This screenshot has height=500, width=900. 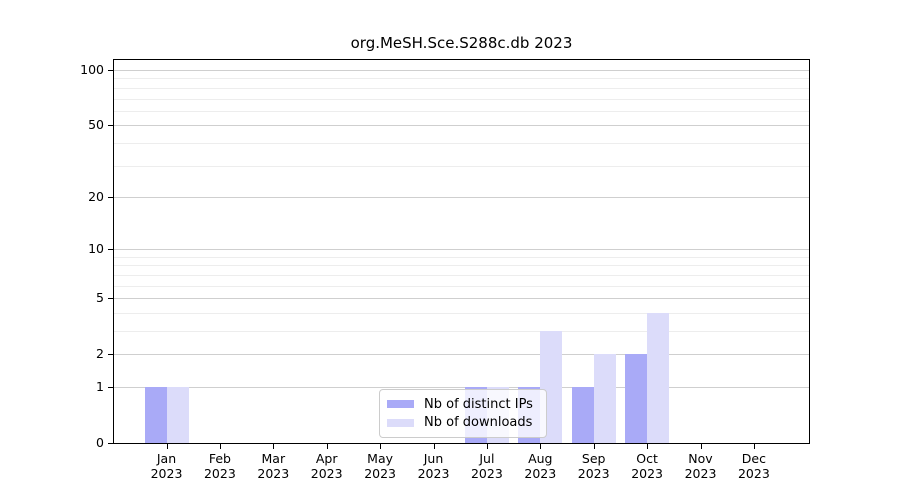 What do you see at coordinates (604, 398) in the screenshot?
I see `bar-downloads-sep` at bounding box center [604, 398].